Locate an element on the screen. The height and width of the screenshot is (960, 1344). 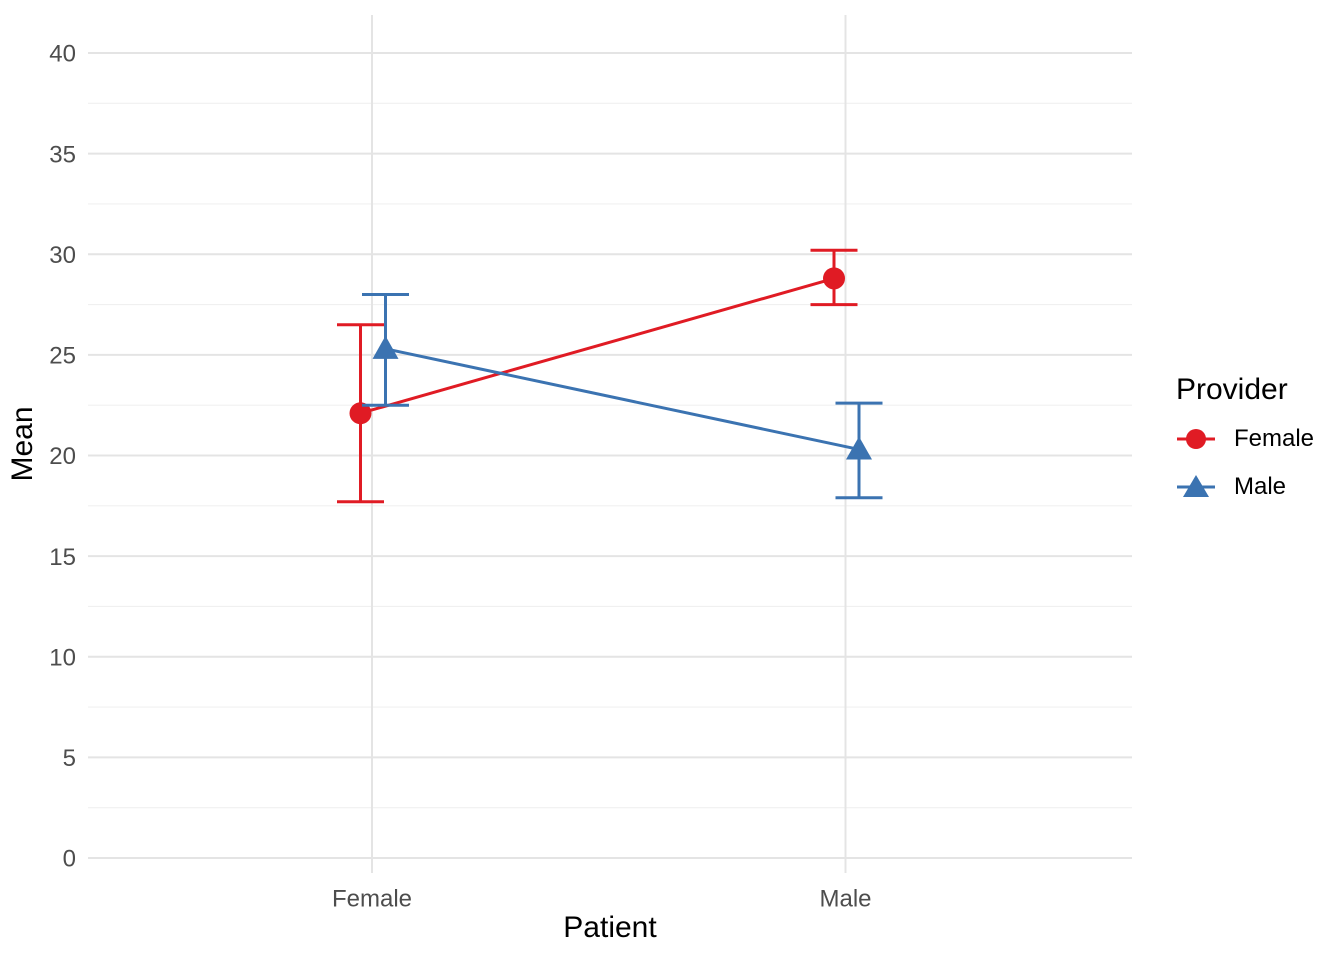
y-tick-label: 15 is located at coordinates (62, 557).